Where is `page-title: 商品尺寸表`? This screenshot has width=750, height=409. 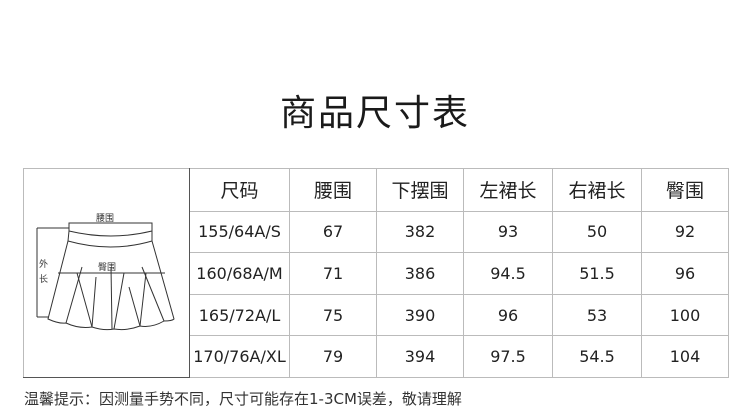
page-title: 商品尺寸表 is located at coordinates (374, 113).